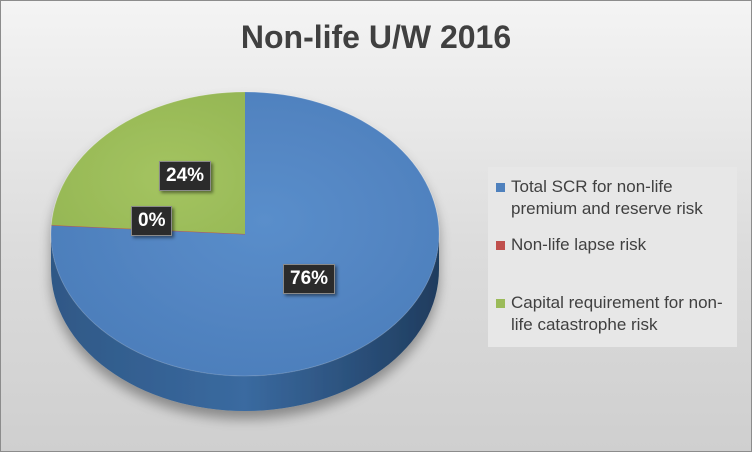 This screenshot has height=452, width=752. What do you see at coordinates (309, 279) in the screenshot?
I see `data-label-1: 76%` at bounding box center [309, 279].